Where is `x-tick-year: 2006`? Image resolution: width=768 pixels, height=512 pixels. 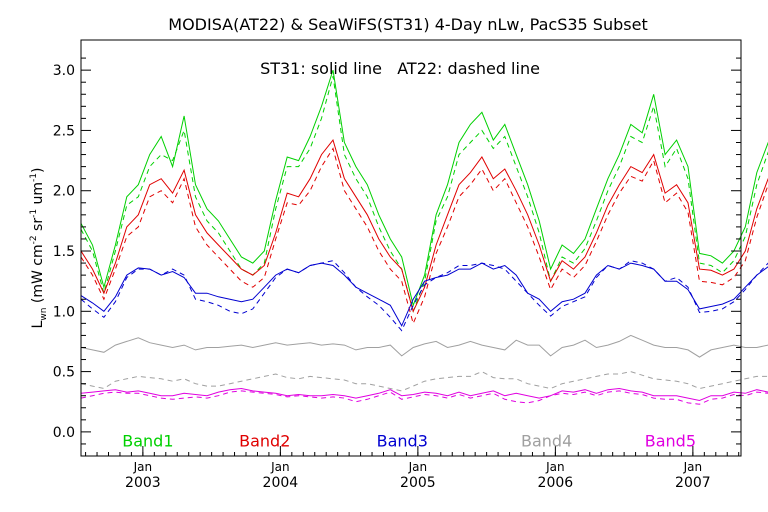 x-tick-year: 2006 is located at coordinates (556, 483).